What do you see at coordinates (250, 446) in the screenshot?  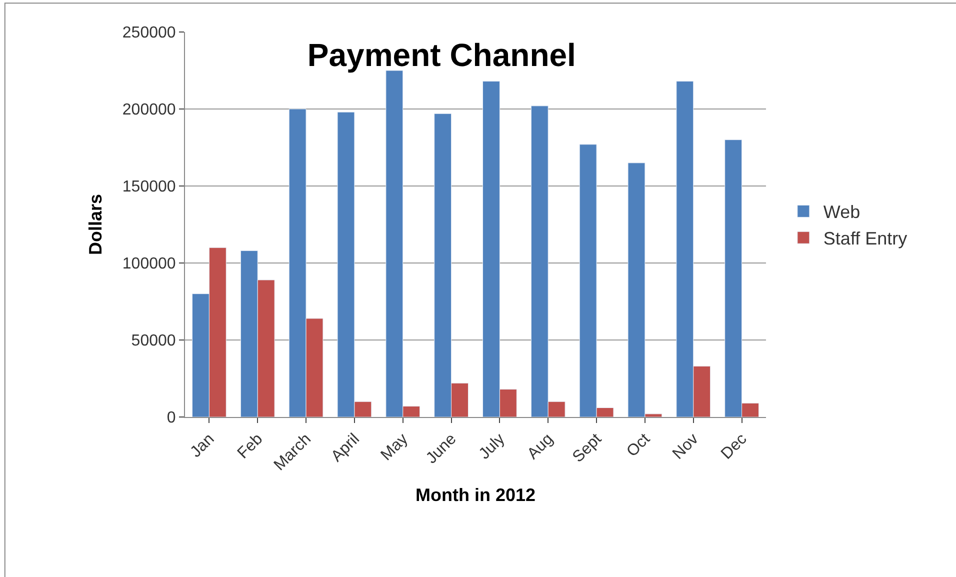 I see `x-tick-label: Feb` at bounding box center [250, 446].